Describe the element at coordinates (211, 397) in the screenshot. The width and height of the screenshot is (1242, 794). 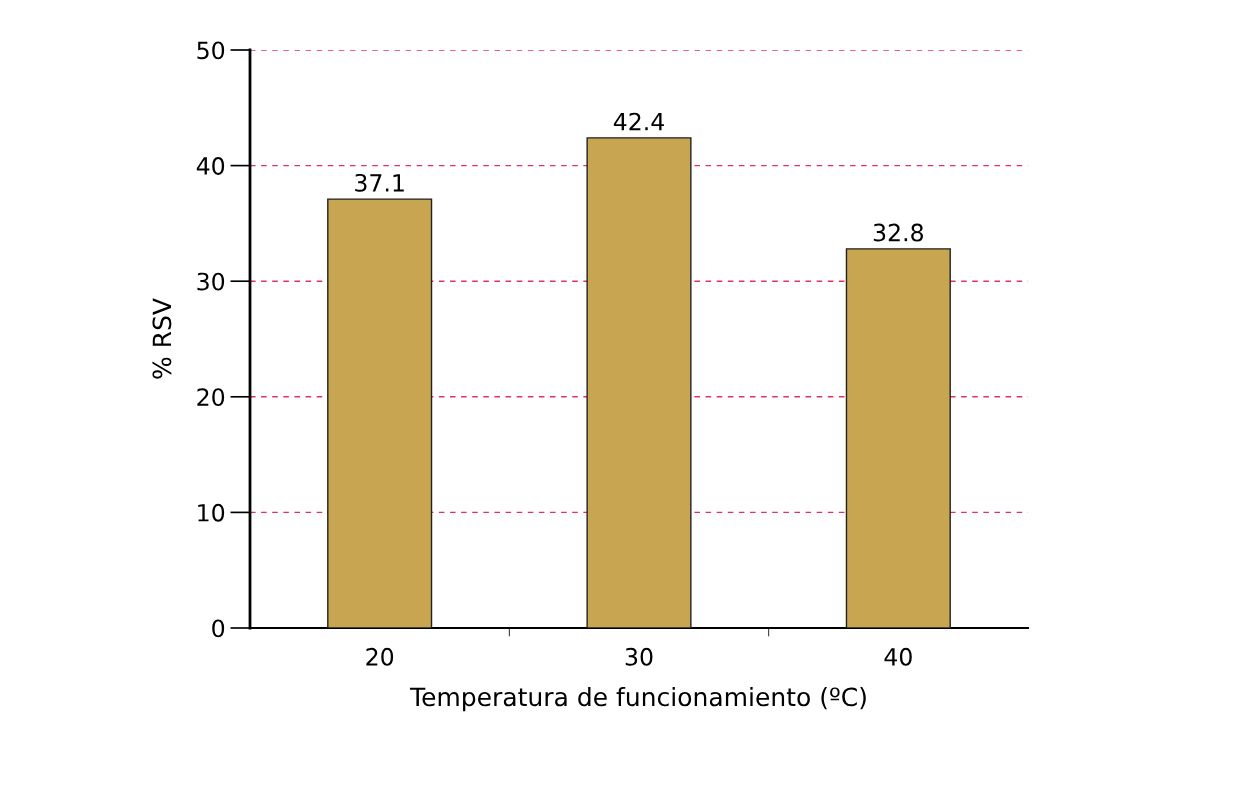
I see `y-tick-label: 20` at that location.